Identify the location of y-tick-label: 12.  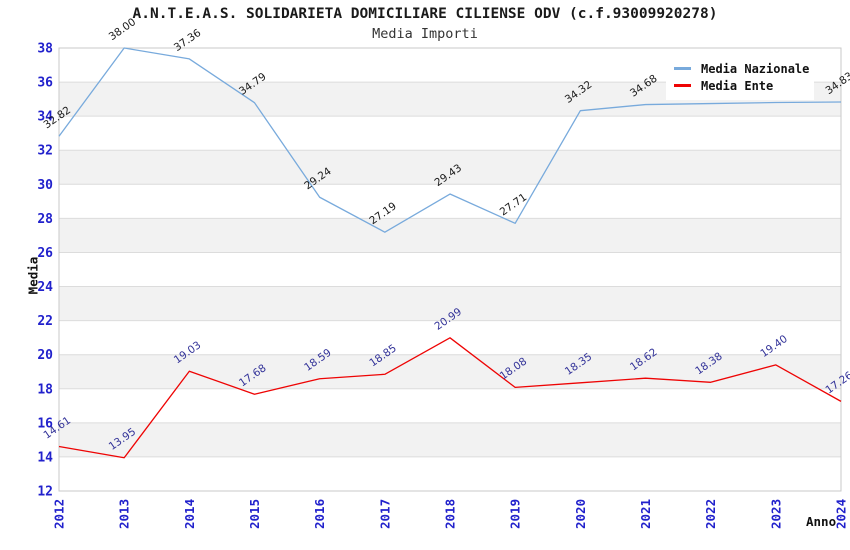
(45, 492).